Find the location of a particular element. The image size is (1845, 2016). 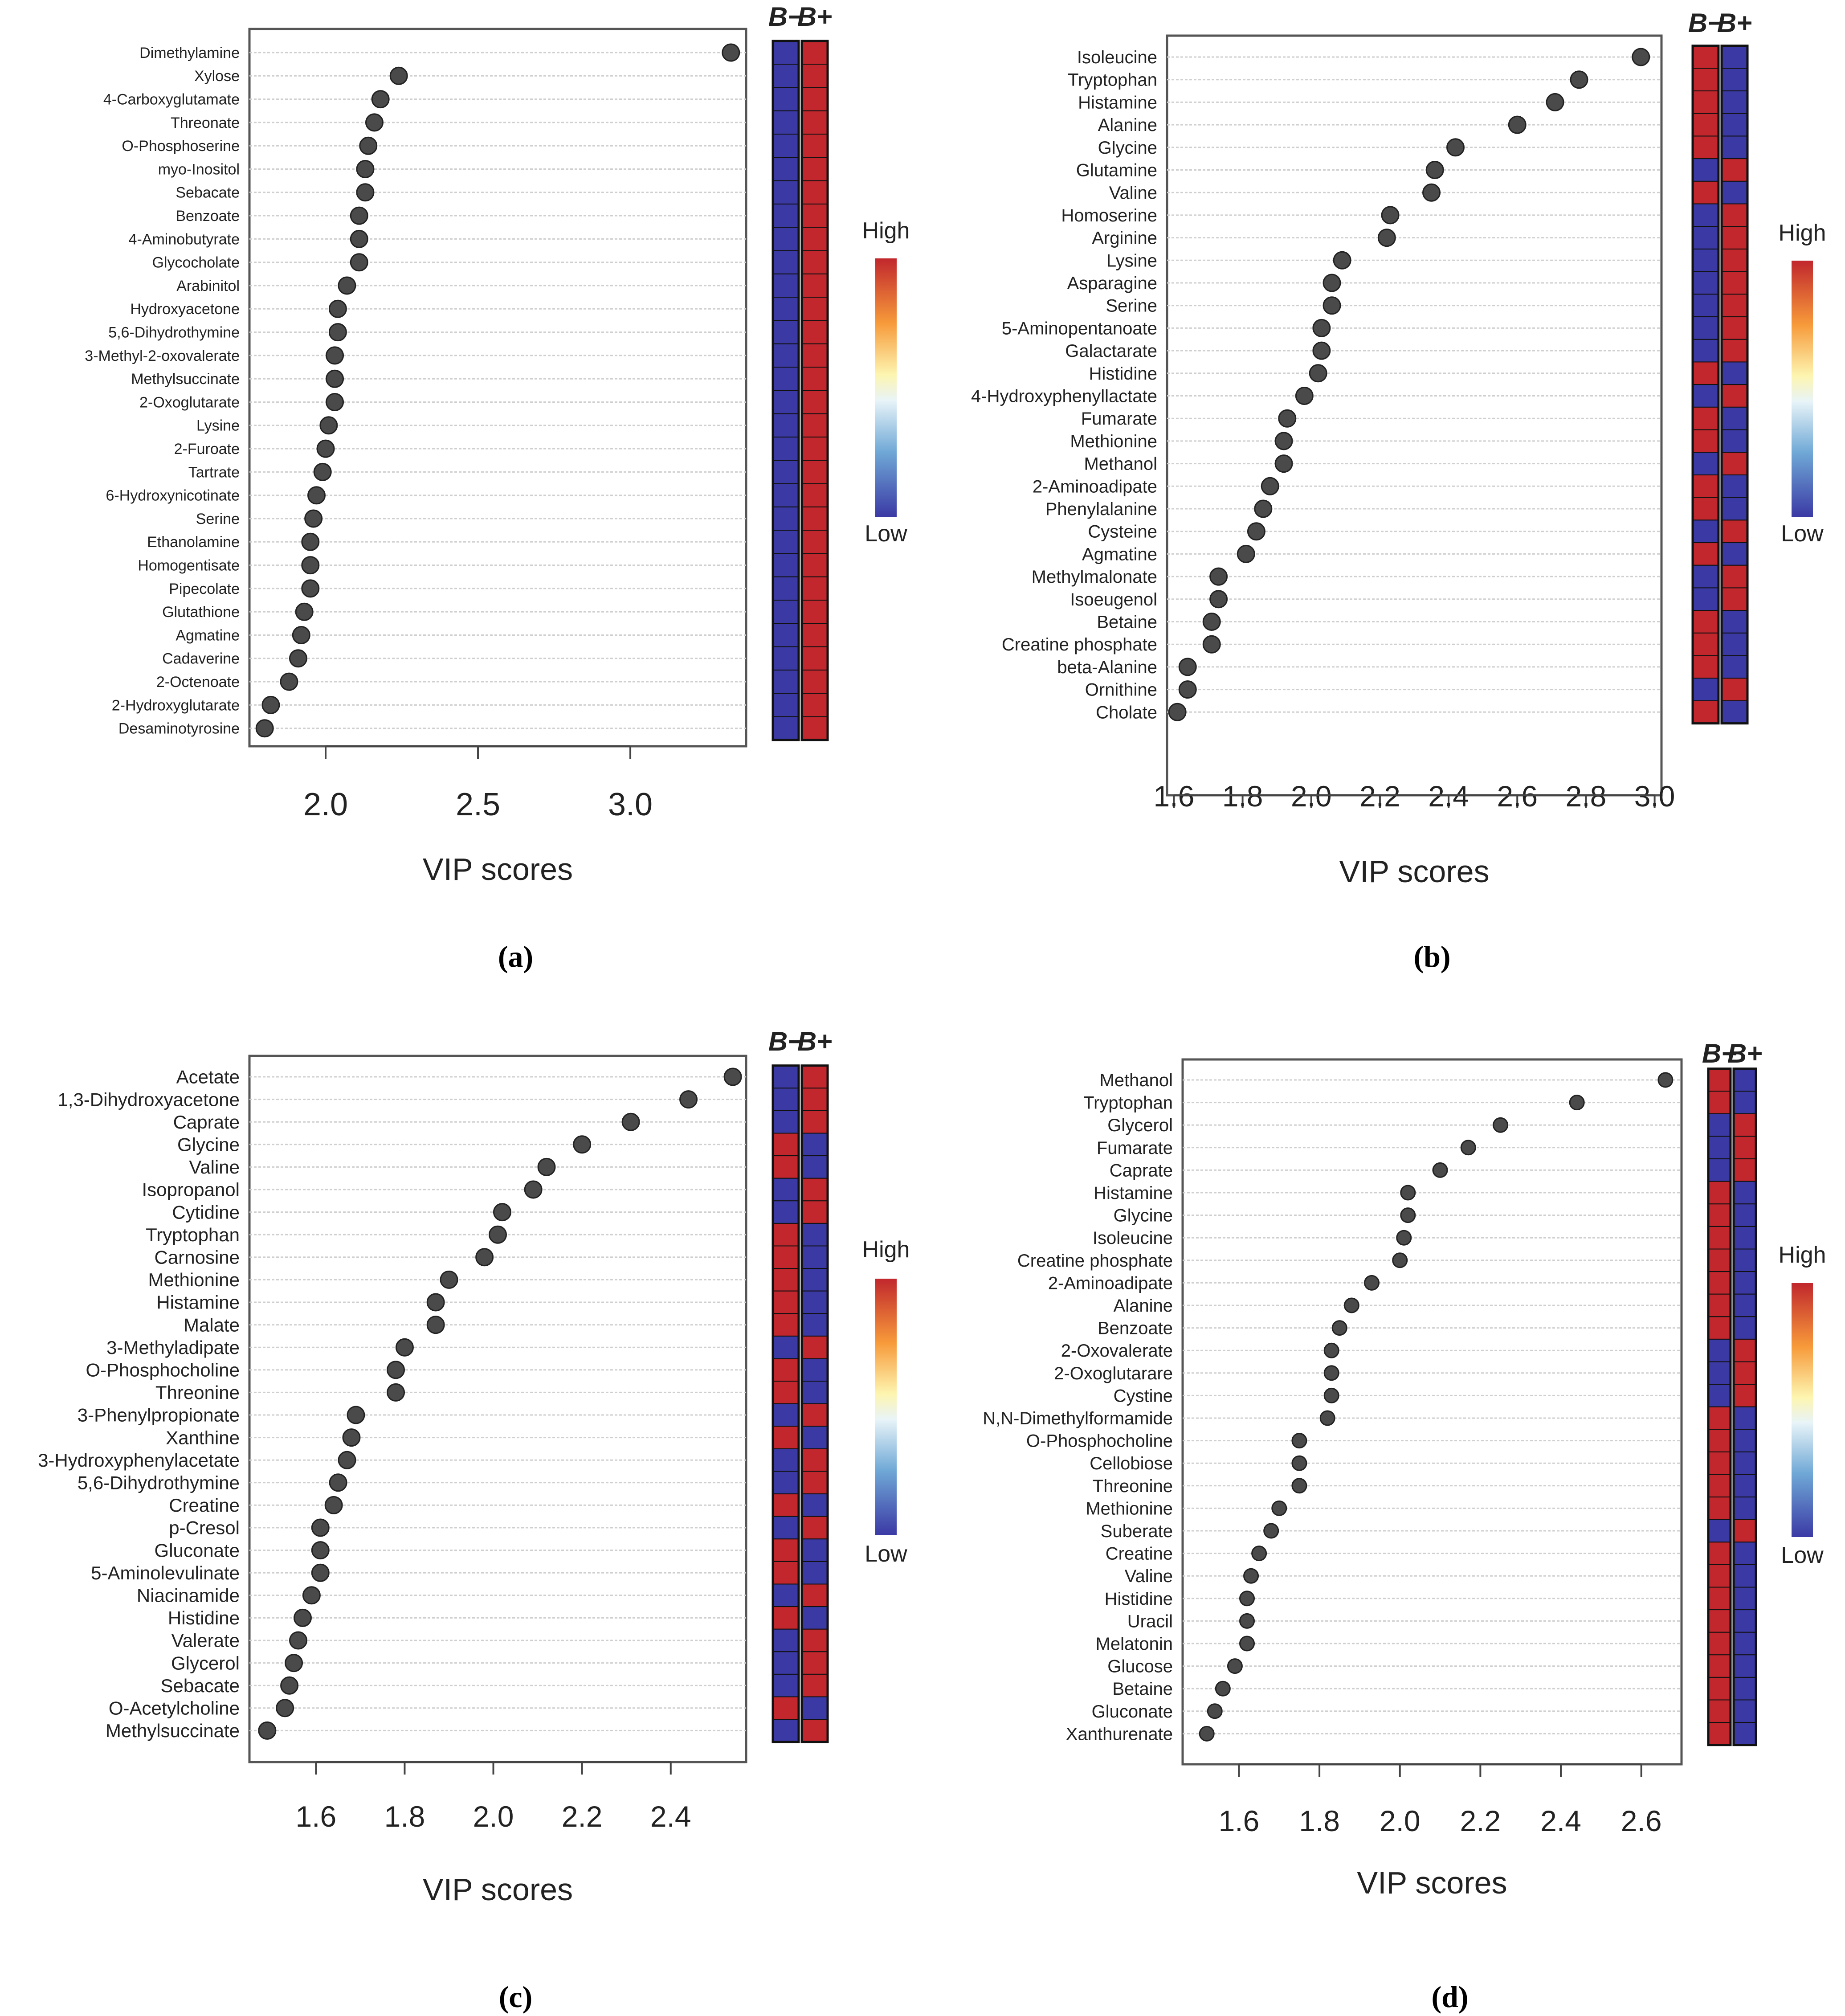

metabolite-label: Melatonin is located at coordinates (1134, 1644).